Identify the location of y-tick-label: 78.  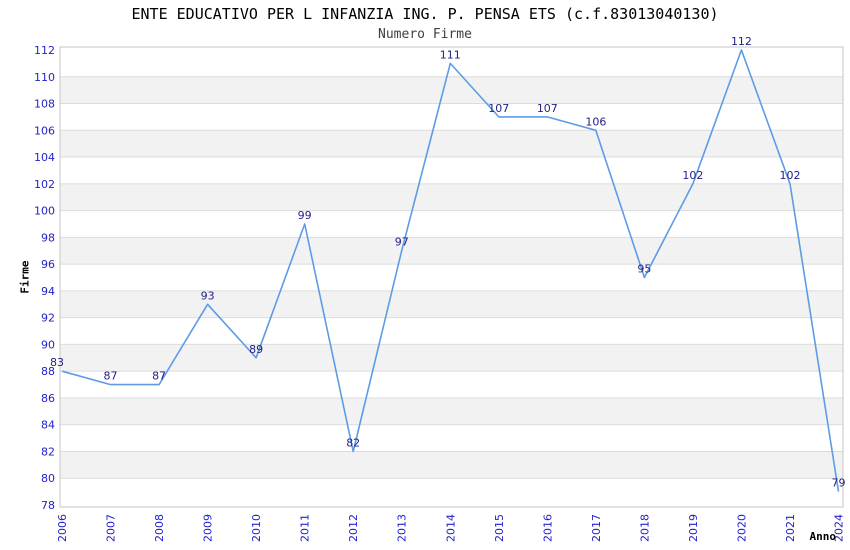
(48, 505).